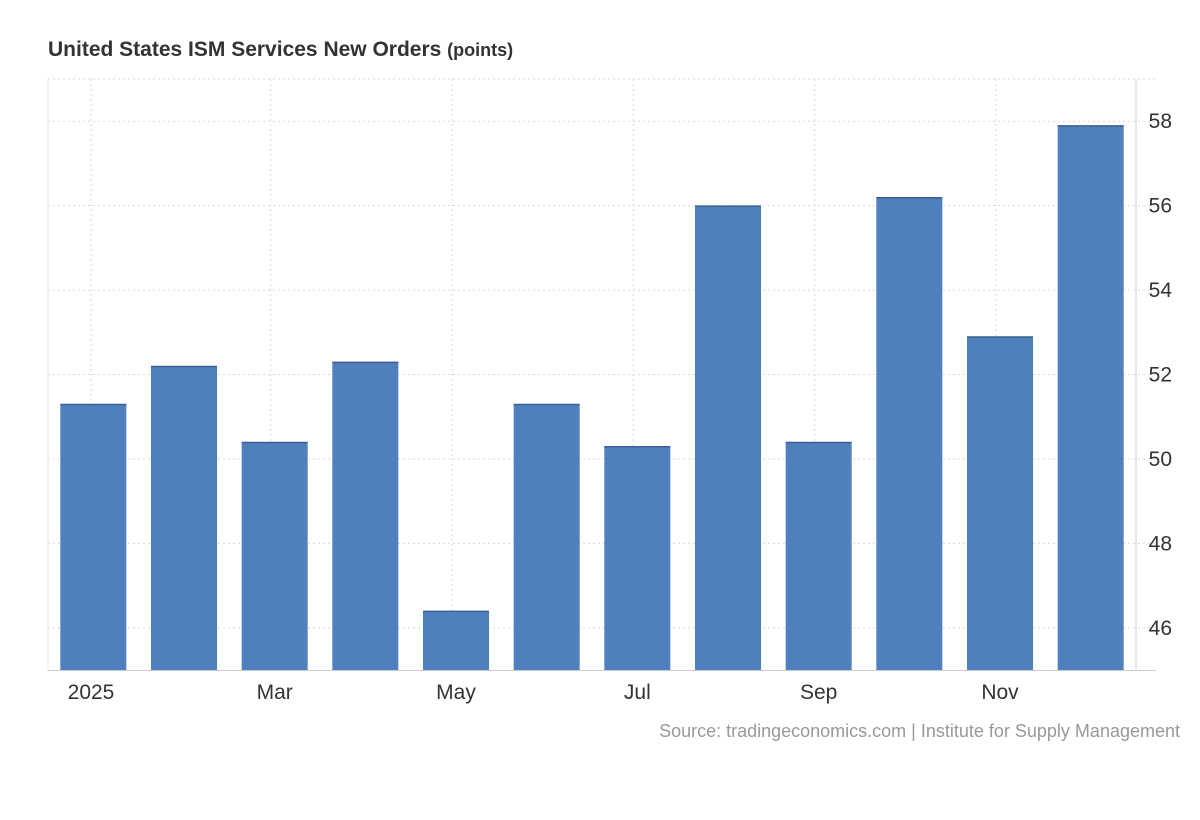  What do you see at coordinates (245, 49) in the screenshot?
I see `chart-title-text: United States ISM Services New Orders` at bounding box center [245, 49].